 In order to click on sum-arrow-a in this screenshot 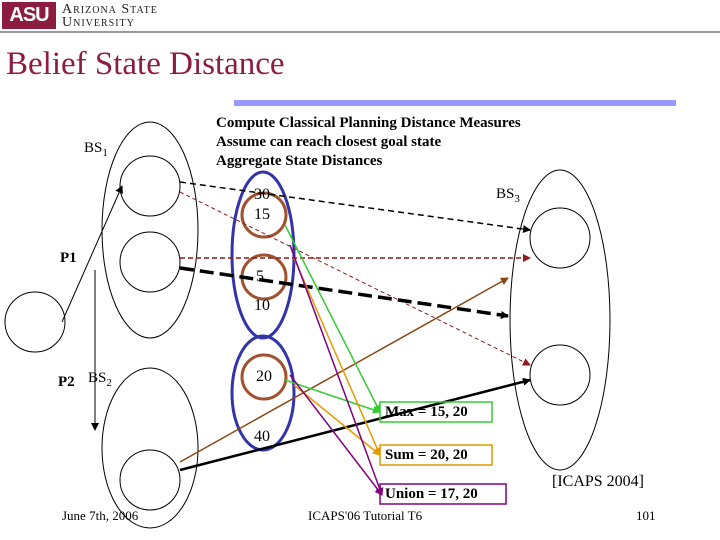, I will do `click(337, 356)`.